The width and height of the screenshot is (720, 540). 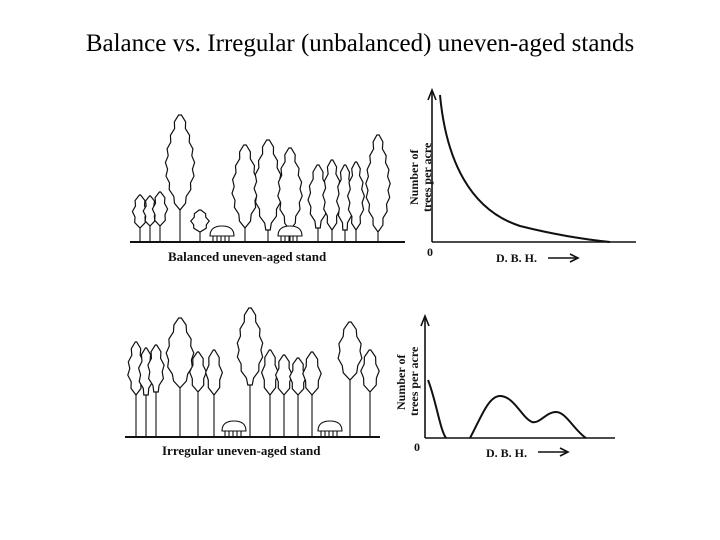 I want to click on balanced-trees, so click(x=261, y=178).